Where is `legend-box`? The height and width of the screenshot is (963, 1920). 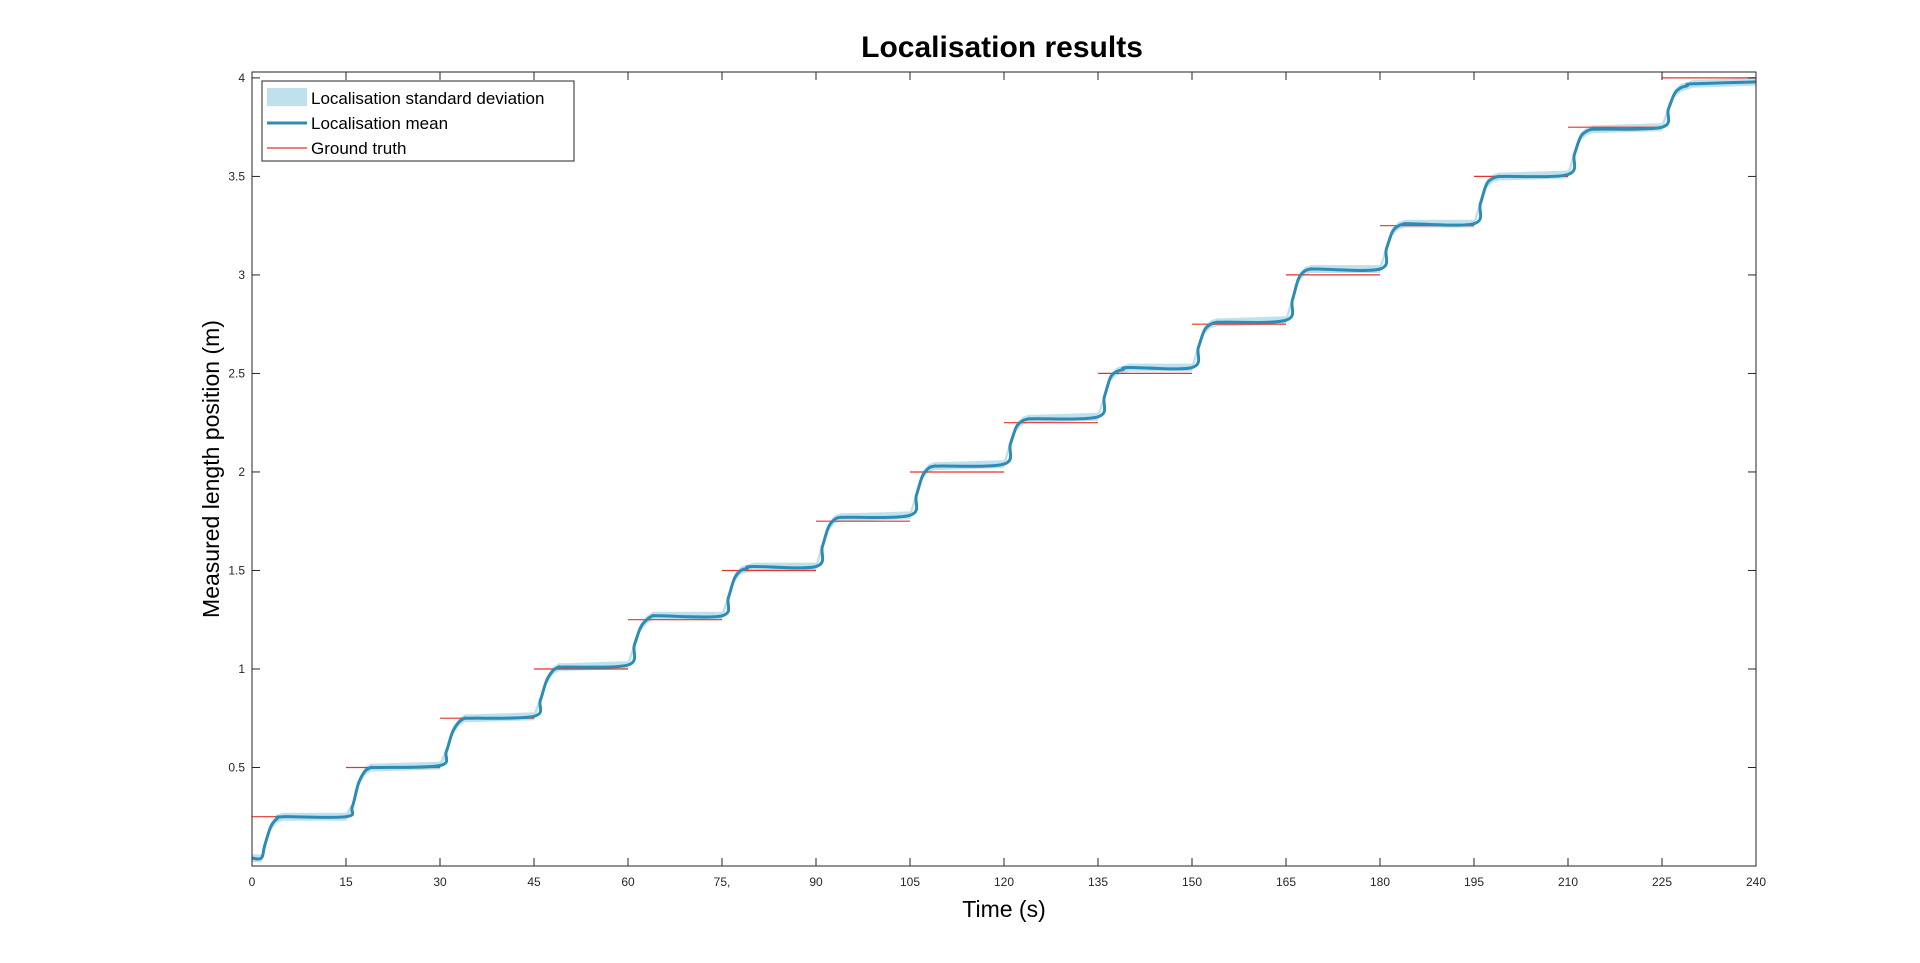 legend-box is located at coordinates (418, 121).